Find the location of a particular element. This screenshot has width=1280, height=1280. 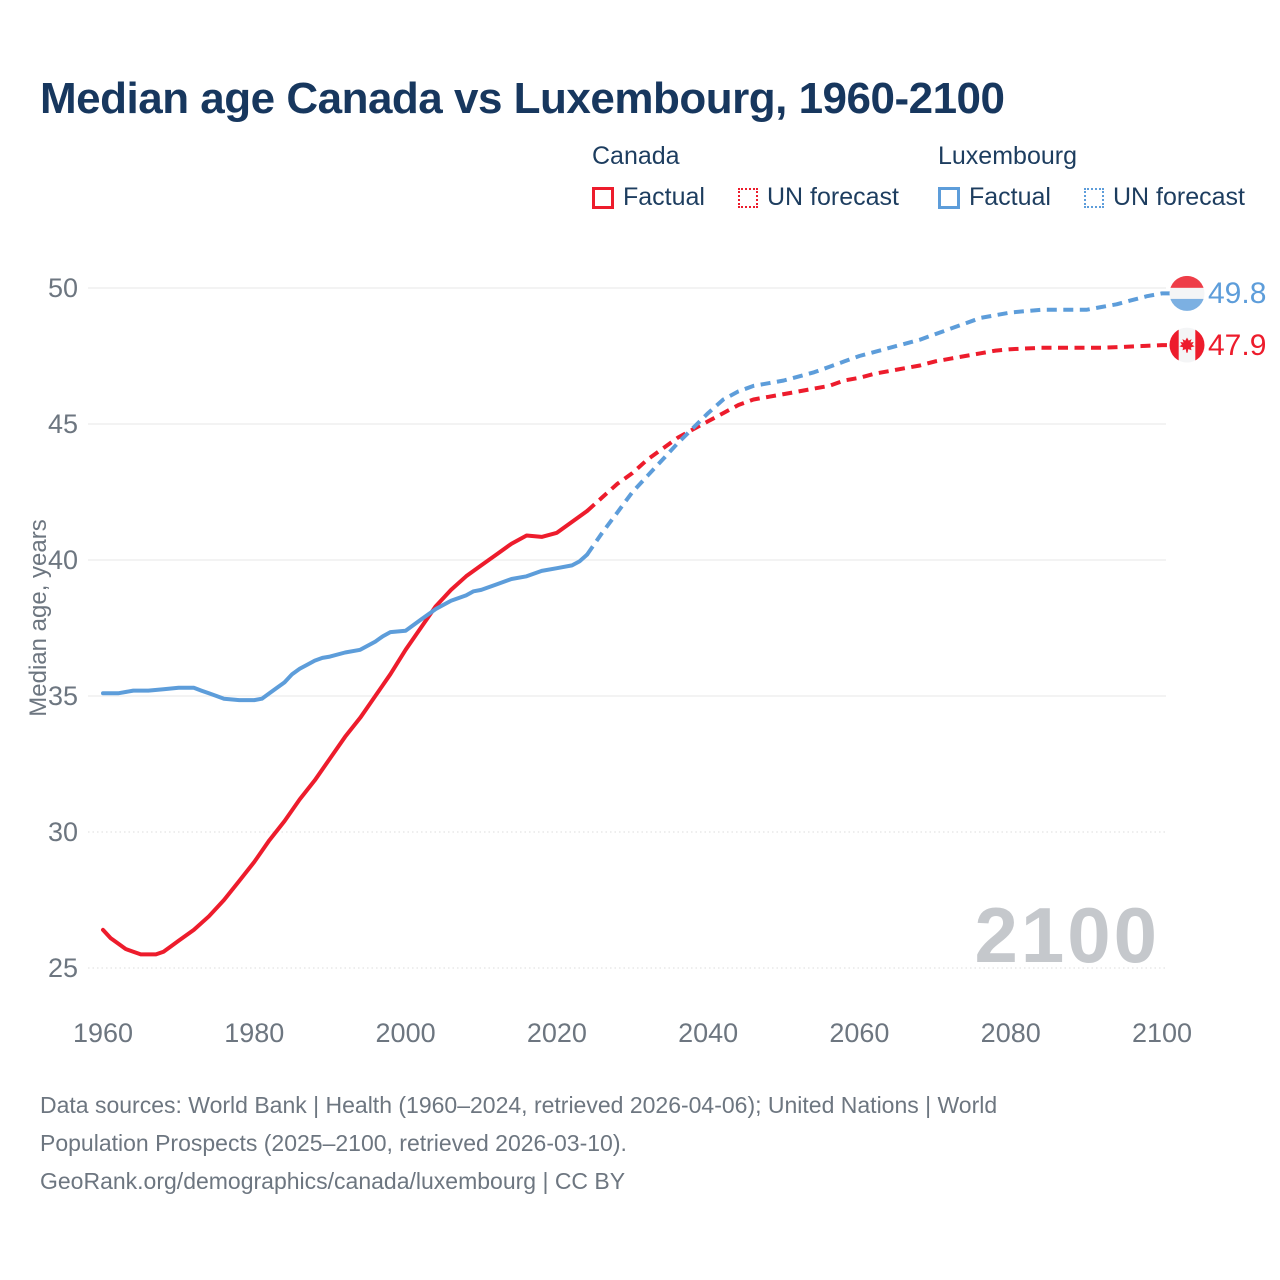

maple-leaf-icon is located at coordinates (1187, 345).